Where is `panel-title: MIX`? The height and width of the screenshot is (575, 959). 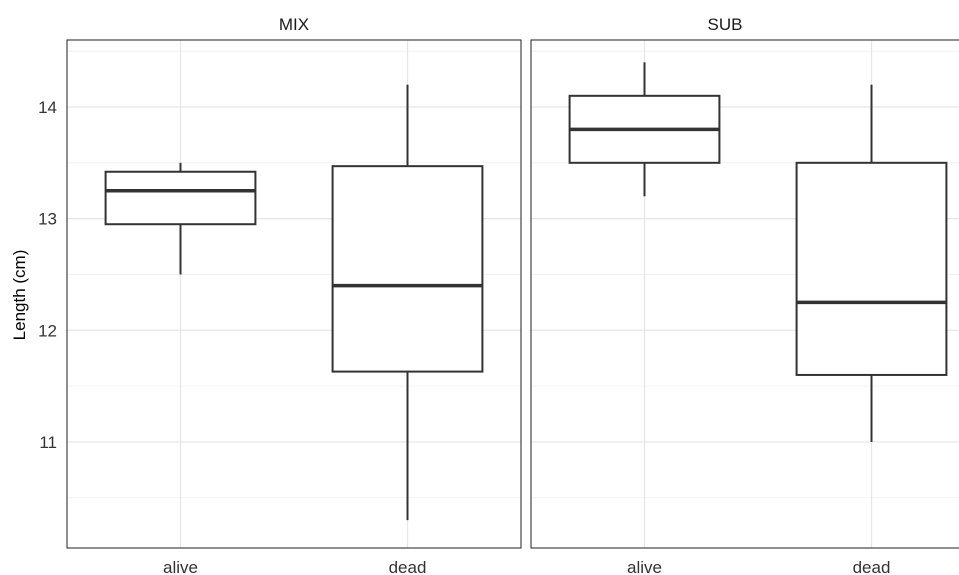
panel-title: MIX is located at coordinates (294, 24).